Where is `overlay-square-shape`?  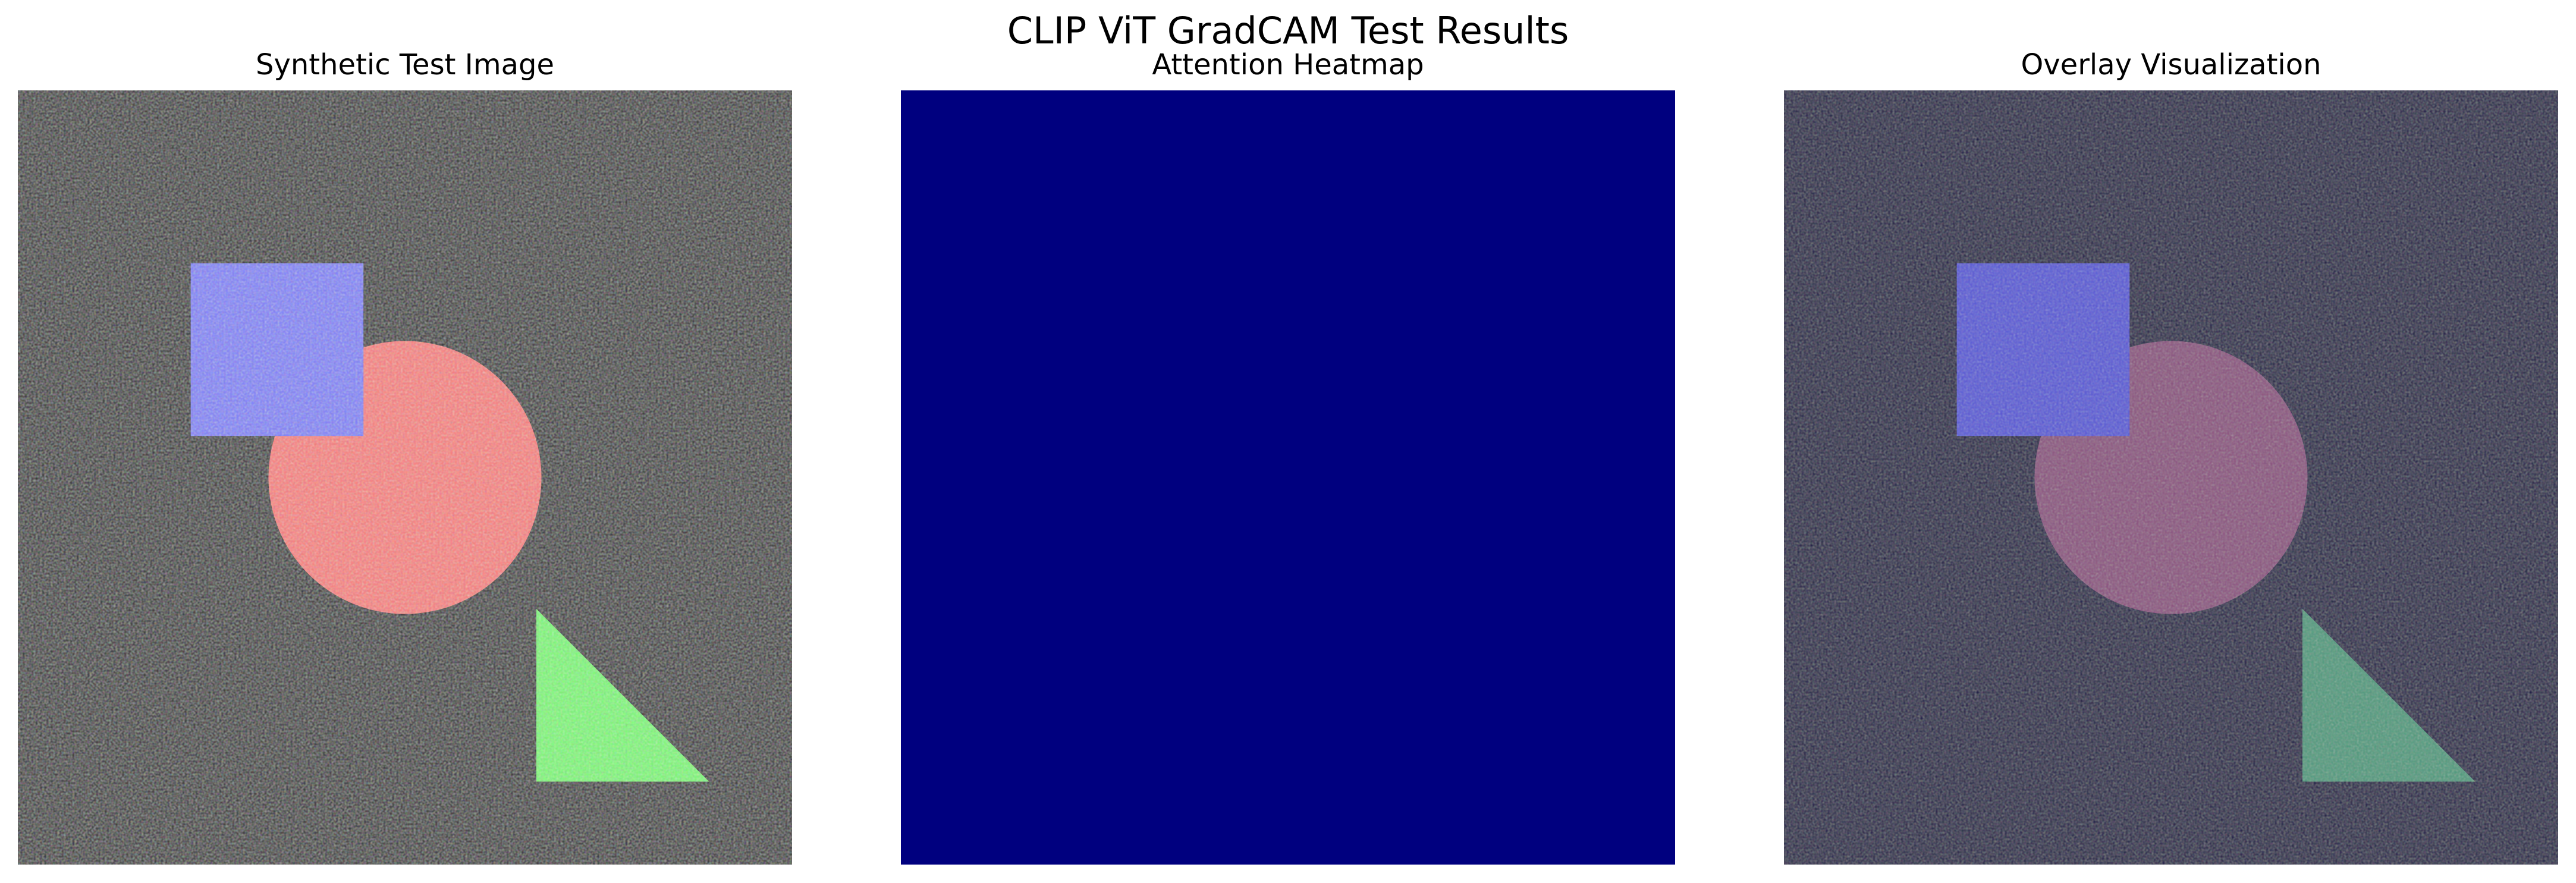
overlay-square-shape is located at coordinates (2043, 349).